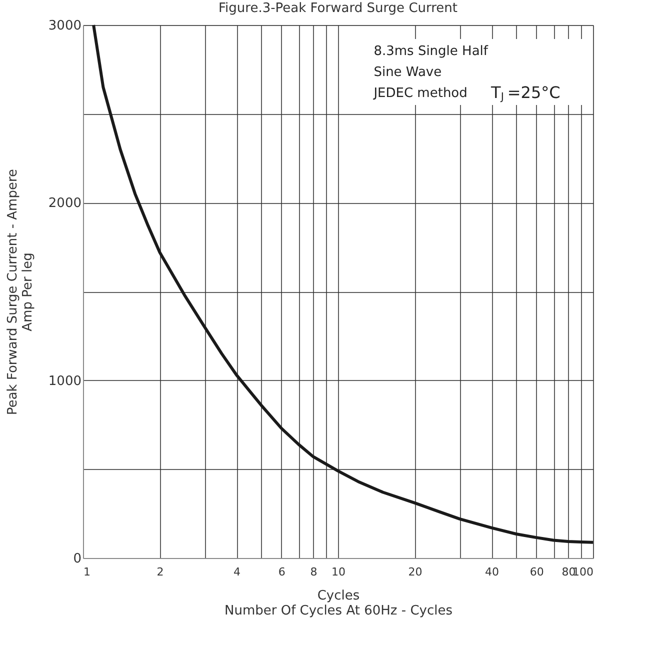  I want to click on y-tick-label: 2000, so click(65, 204).